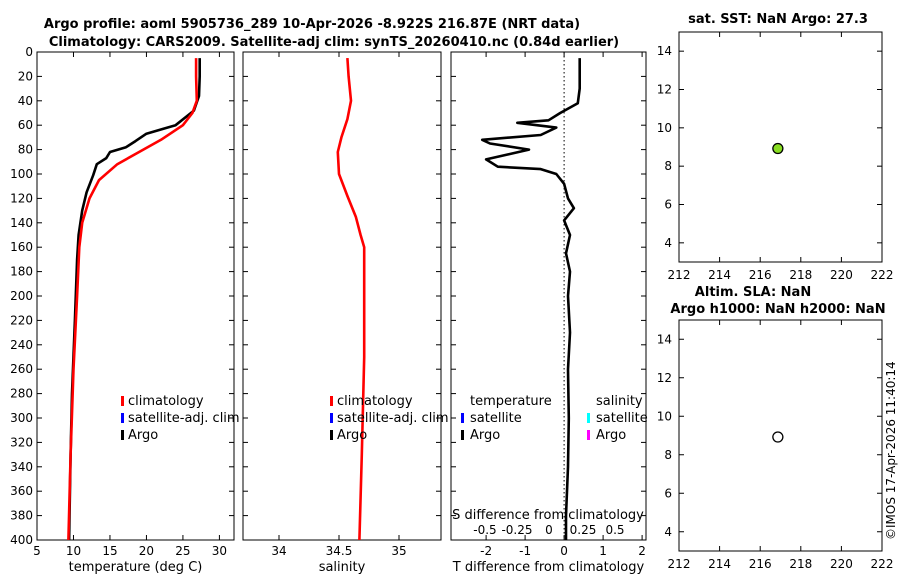  Describe the element at coordinates (25, 76) in the screenshot. I see `y-tick-label: 20` at that location.